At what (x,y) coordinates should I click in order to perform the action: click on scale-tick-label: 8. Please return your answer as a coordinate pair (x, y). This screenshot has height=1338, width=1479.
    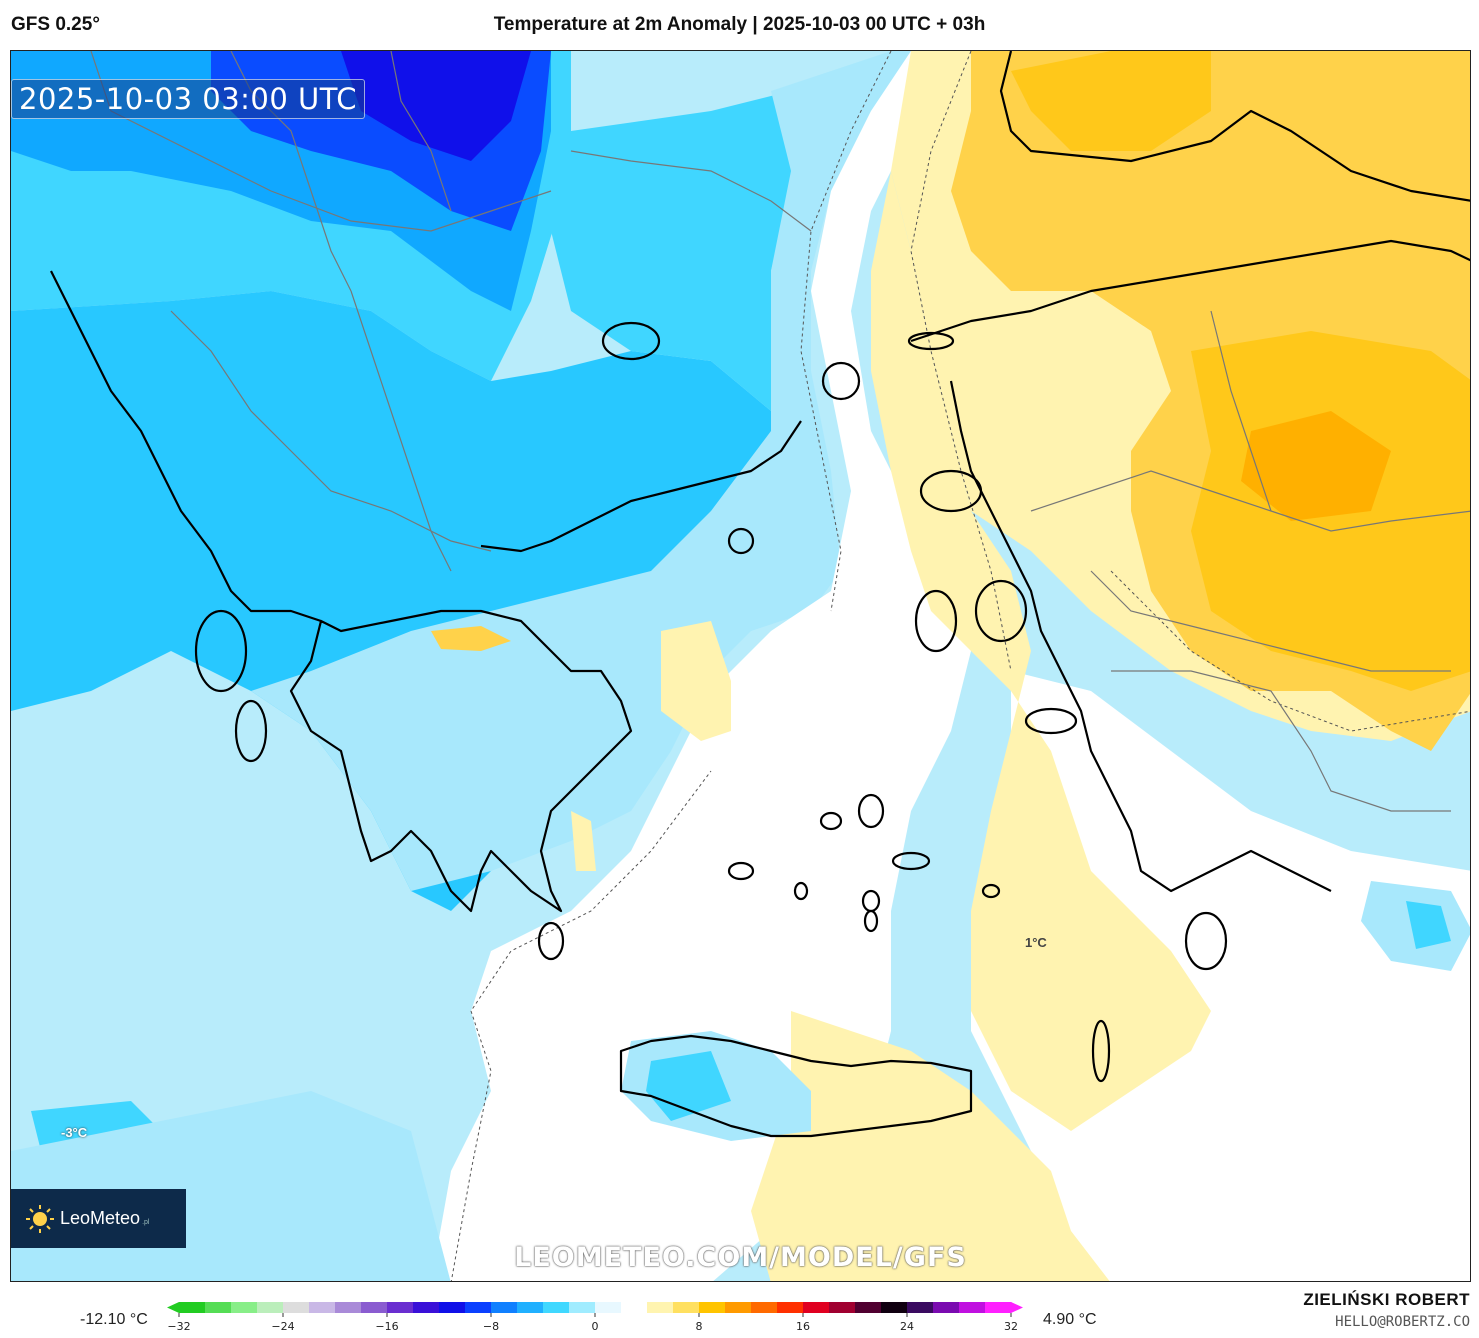
    Looking at the image, I should click on (699, 1326).